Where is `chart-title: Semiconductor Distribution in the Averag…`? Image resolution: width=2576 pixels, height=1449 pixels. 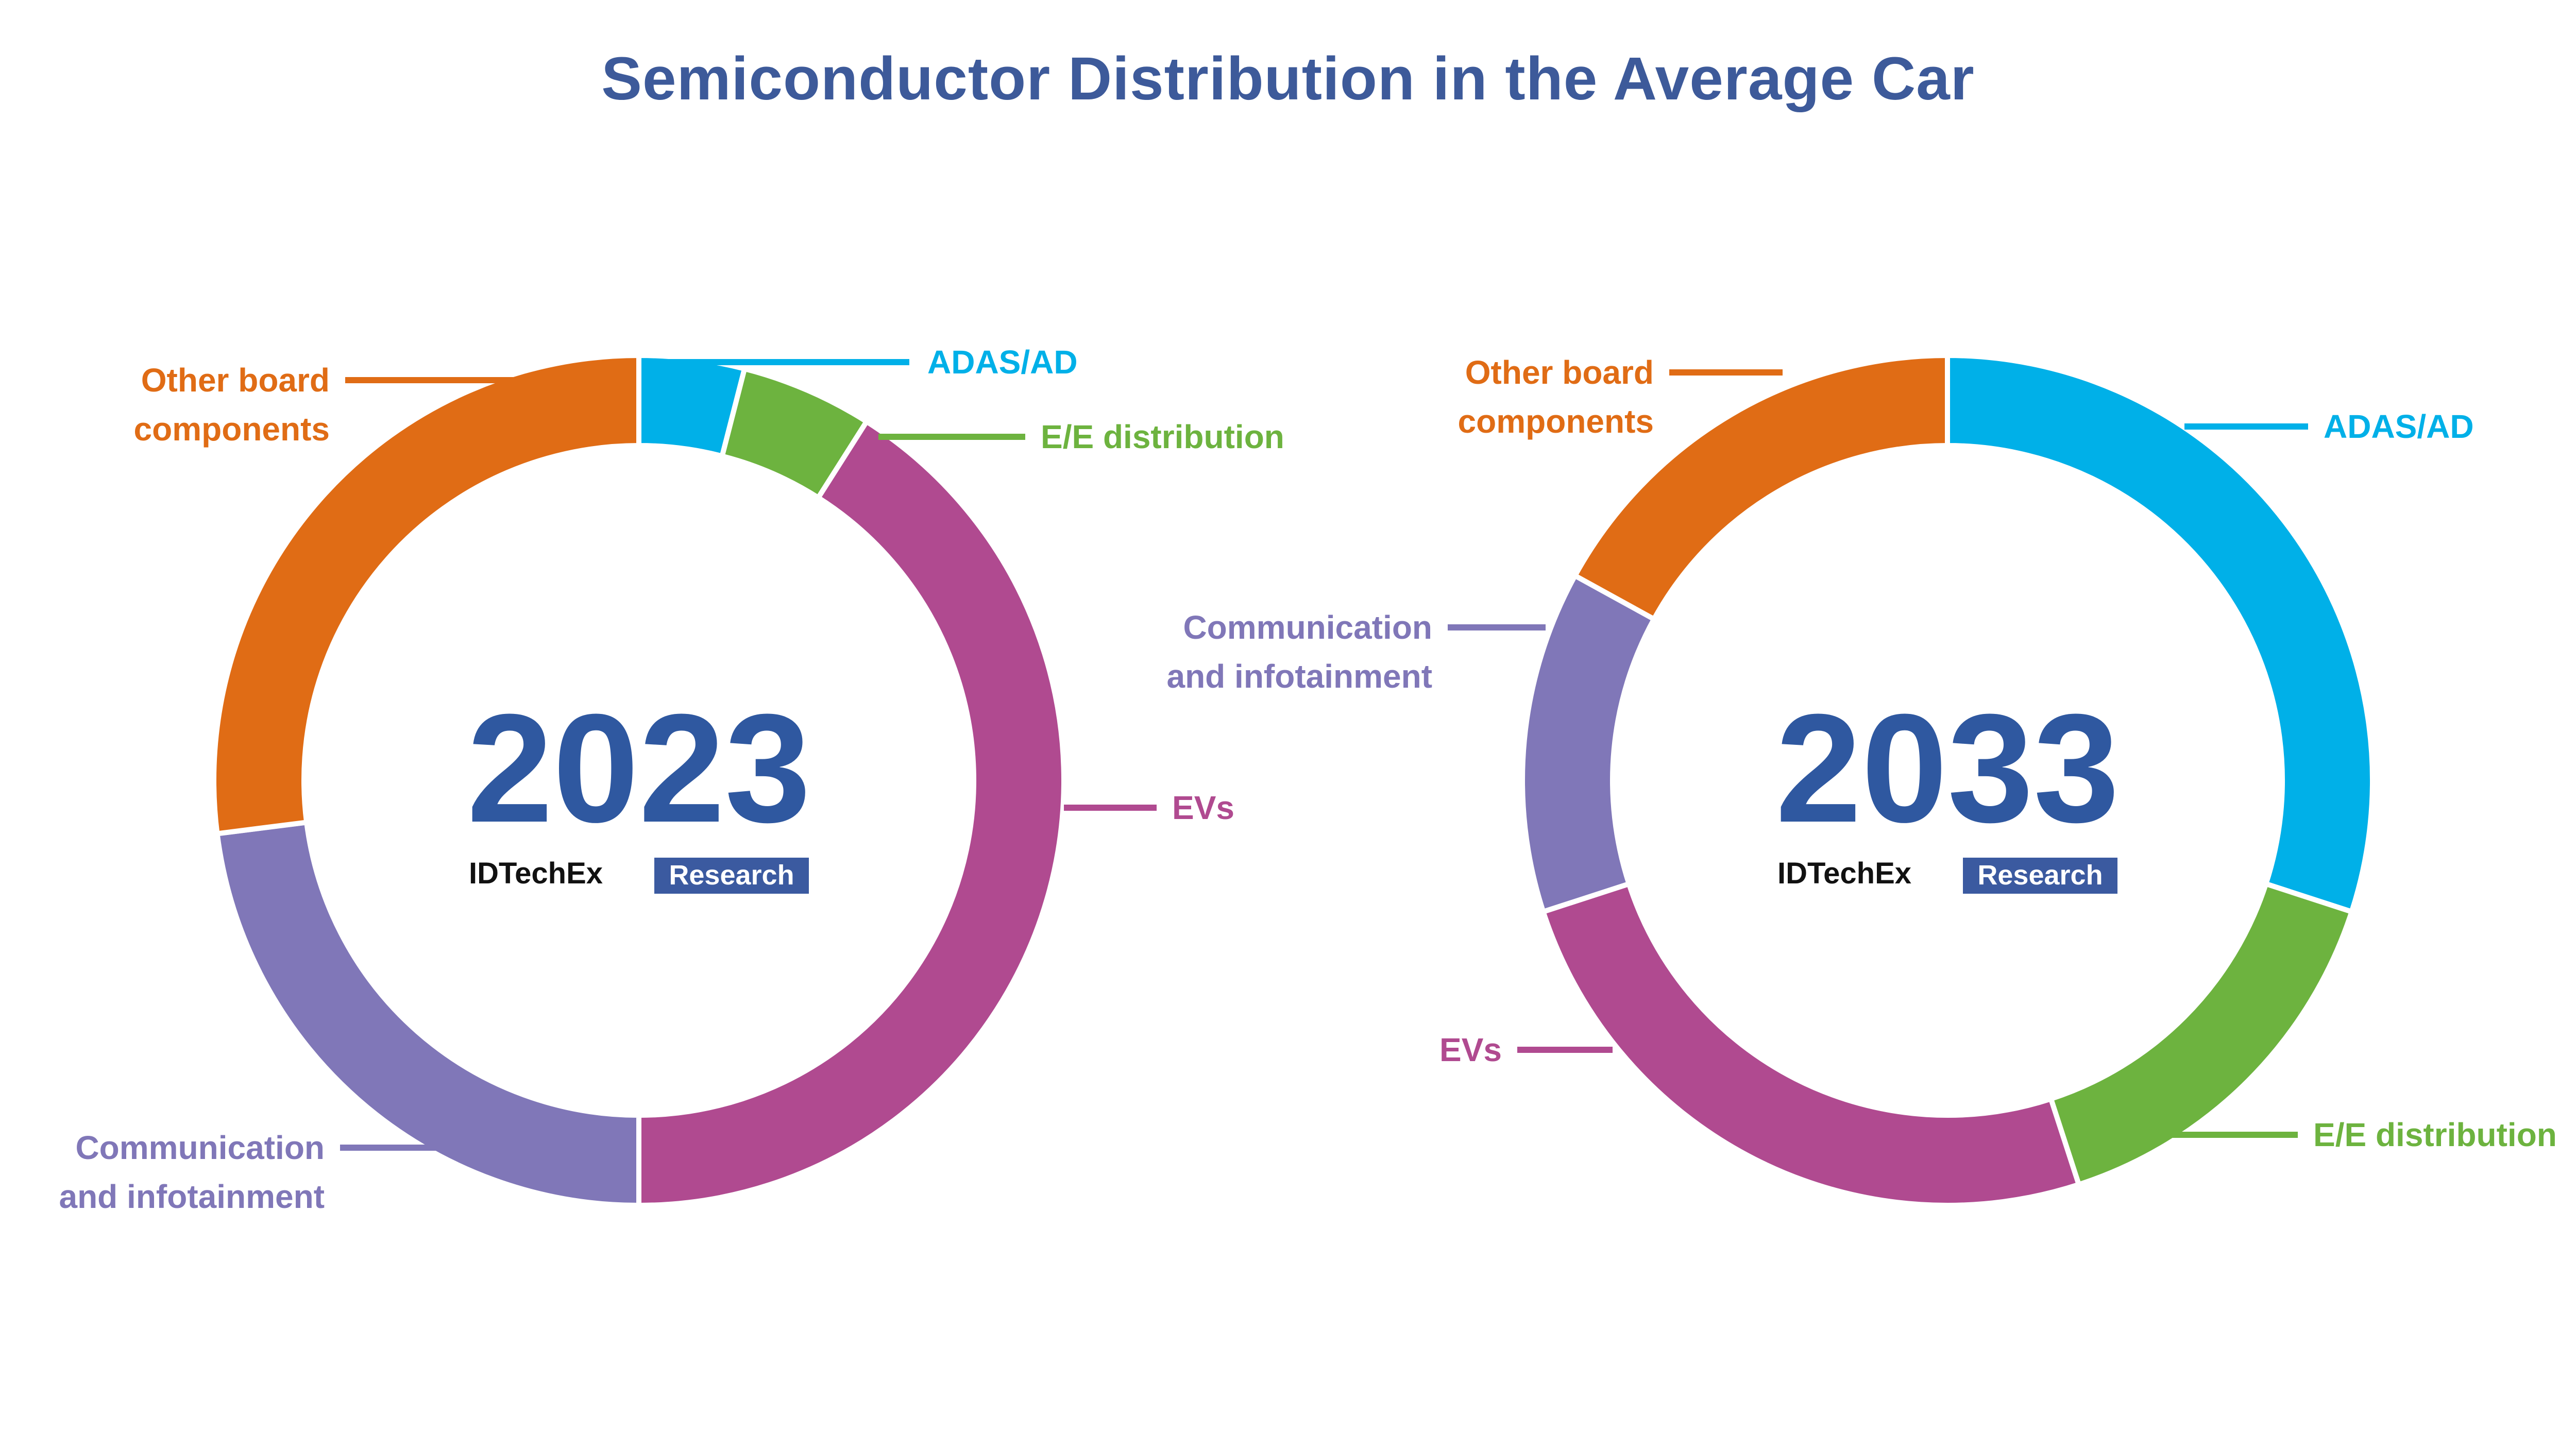 chart-title: Semiconductor Distribution in the Averag… is located at coordinates (1288, 79).